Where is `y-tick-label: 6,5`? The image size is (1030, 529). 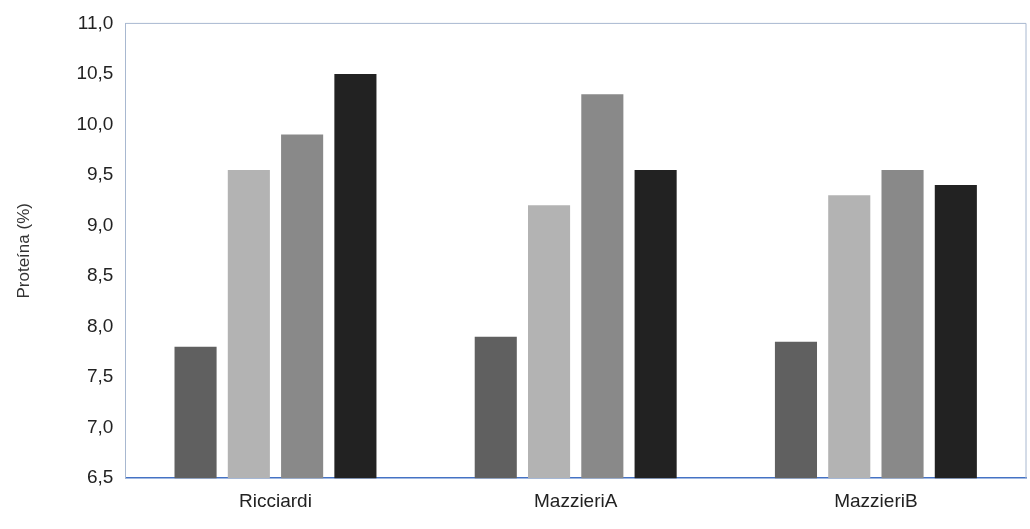
y-tick-label: 6,5 is located at coordinates (100, 477).